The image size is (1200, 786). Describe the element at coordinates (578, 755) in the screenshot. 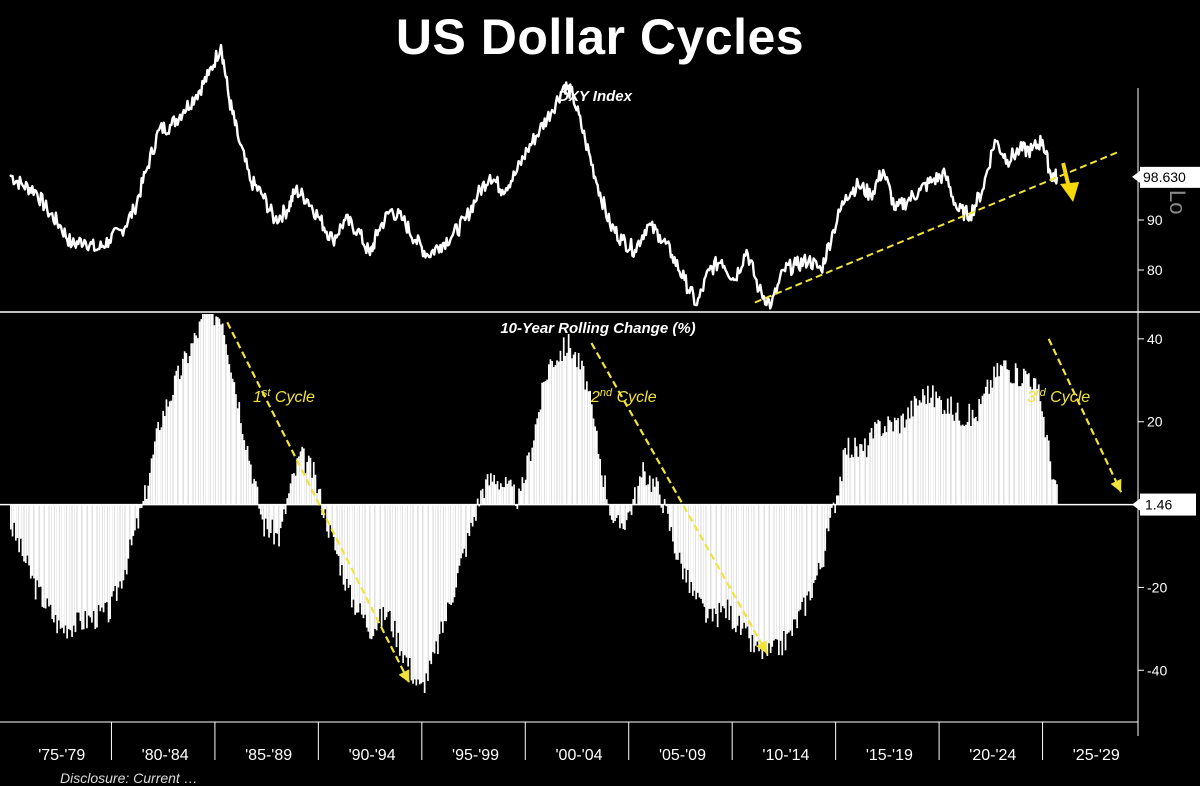

I see `x-tick-label: '00-'04` at that location.